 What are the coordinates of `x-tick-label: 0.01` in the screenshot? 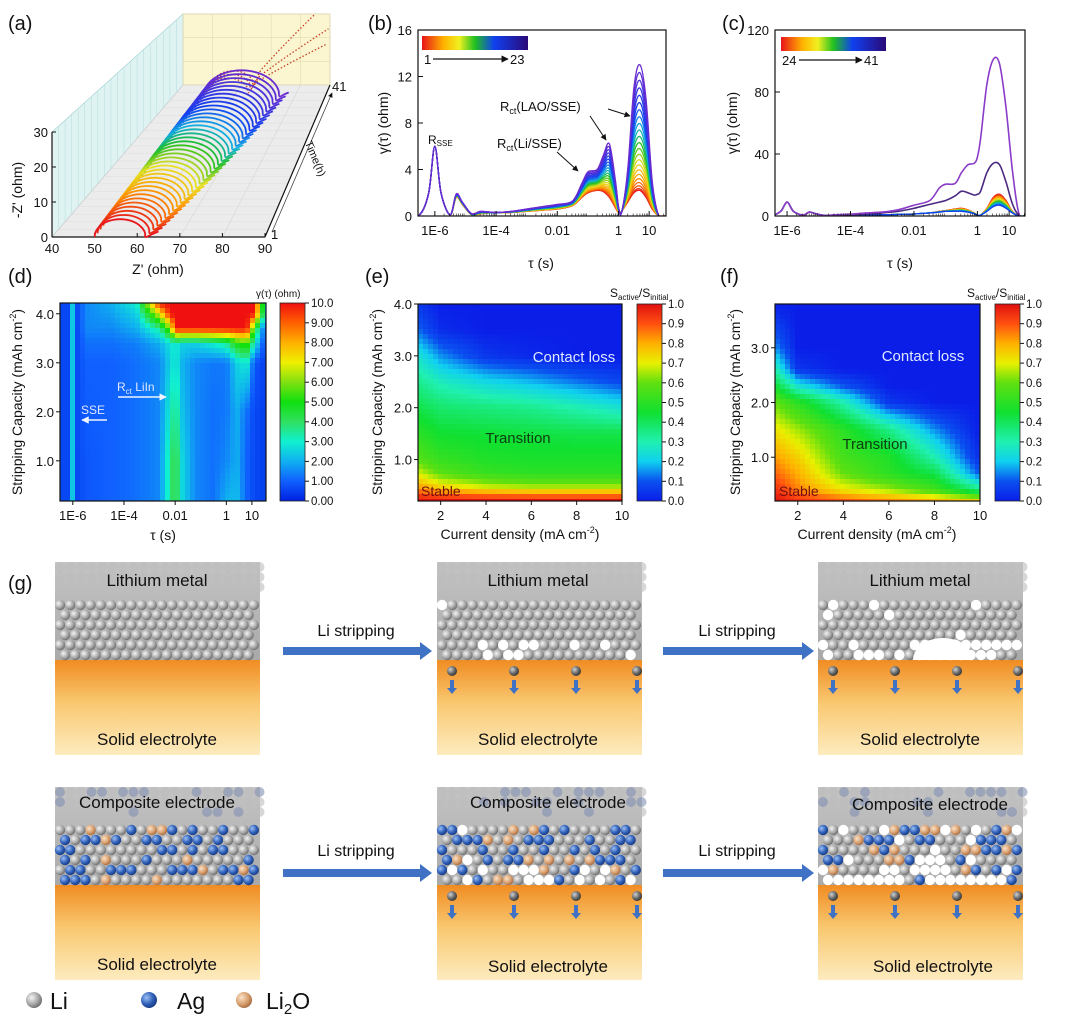 It's located at (557, 230).